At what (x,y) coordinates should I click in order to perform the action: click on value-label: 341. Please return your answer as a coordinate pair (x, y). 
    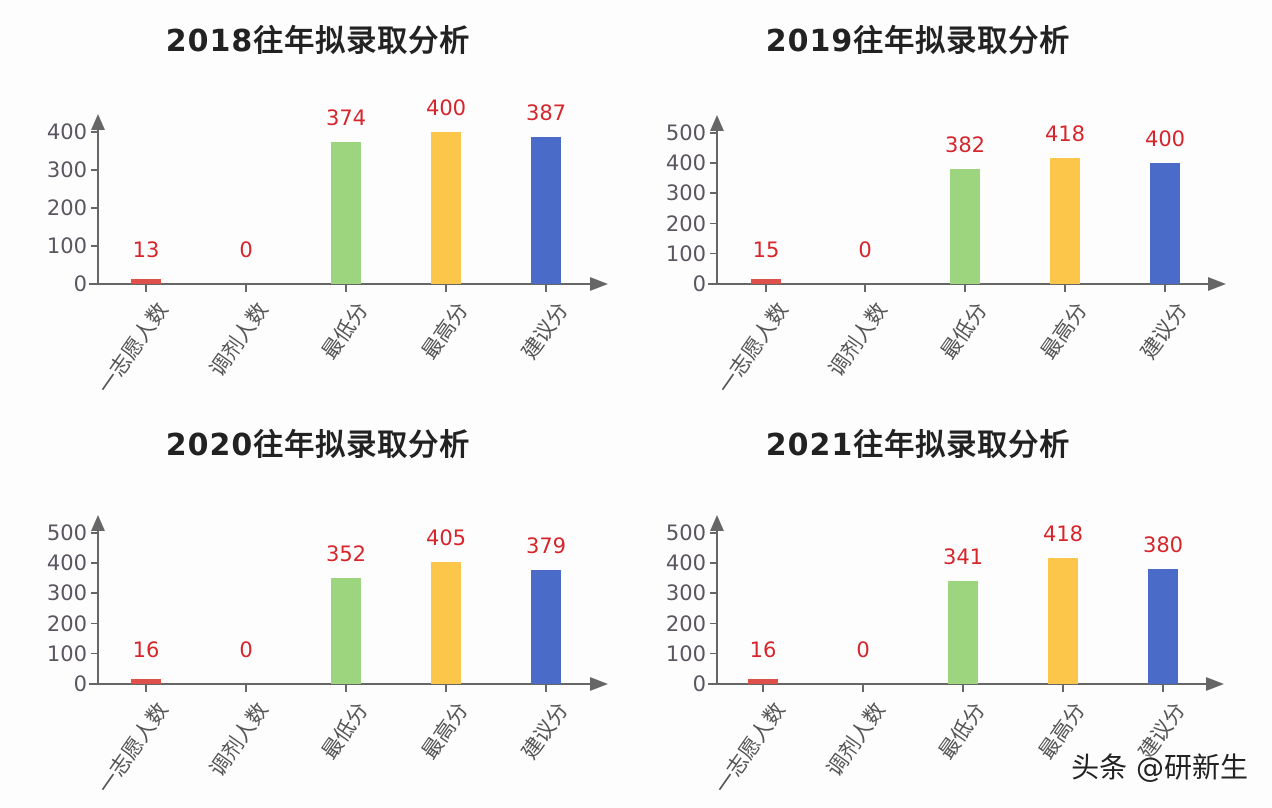
    Looking at the image, I should click on (963, 557).